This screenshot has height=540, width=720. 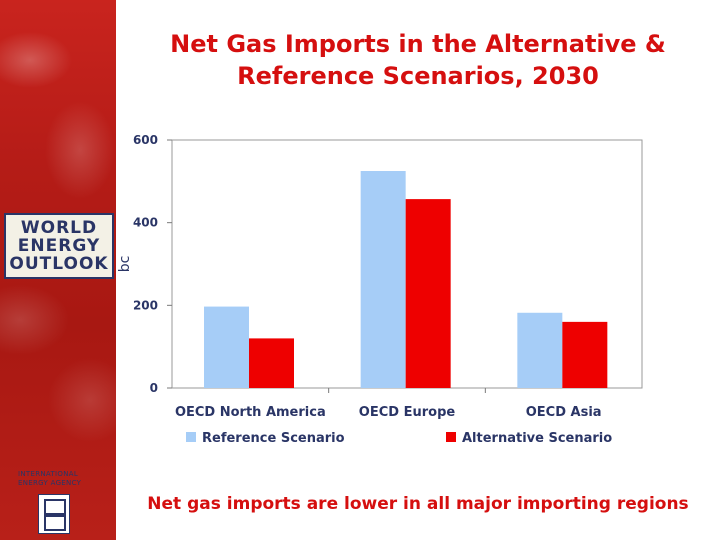 What do you see at coordinates (407, 412) in the screenshot?
I see `x-category-label: OECD Europe` at bounding box center [407, 412].